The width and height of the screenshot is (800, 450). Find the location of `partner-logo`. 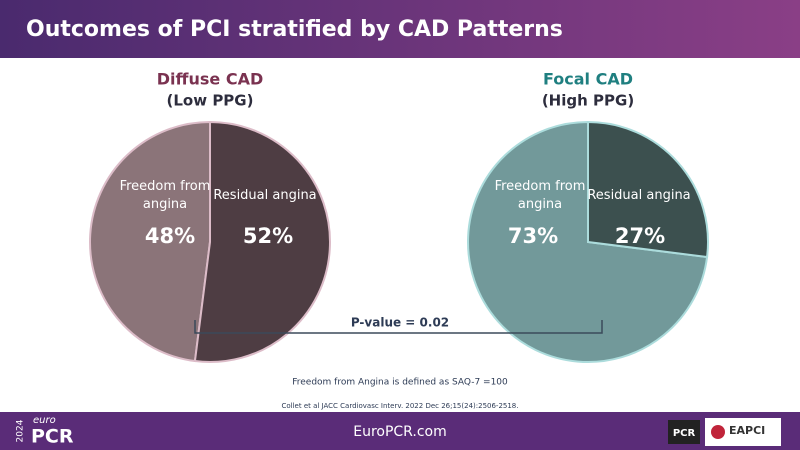

partner-logo is located at coordinates (684, 432).